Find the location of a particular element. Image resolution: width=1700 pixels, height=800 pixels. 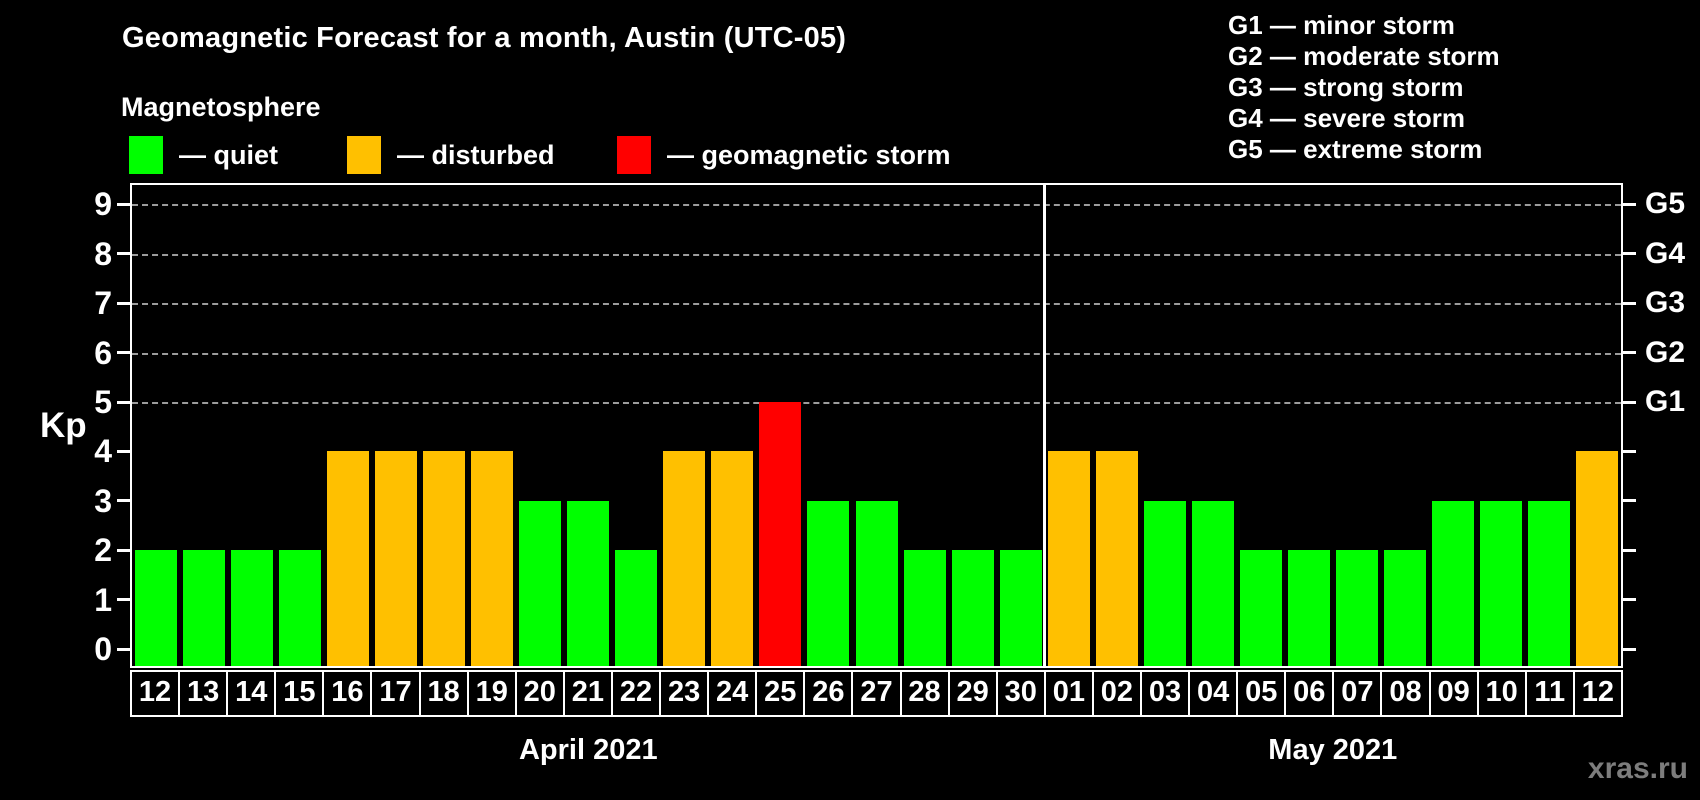

y-axis-tick-label-7: 7 is located at coordinates (103, 303).